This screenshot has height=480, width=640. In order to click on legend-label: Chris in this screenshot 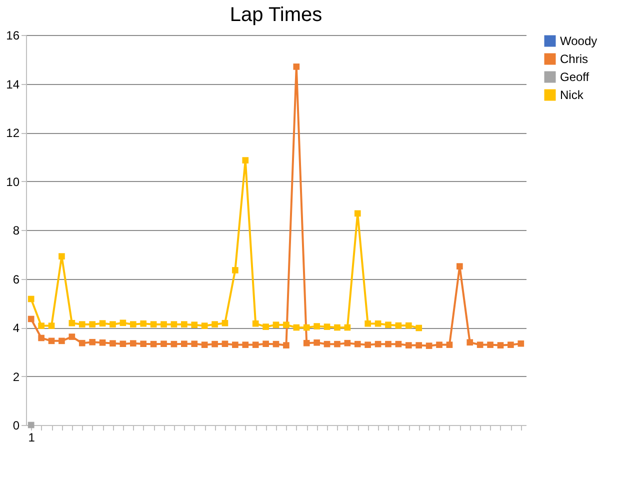, I will do `click(574, 59)`.